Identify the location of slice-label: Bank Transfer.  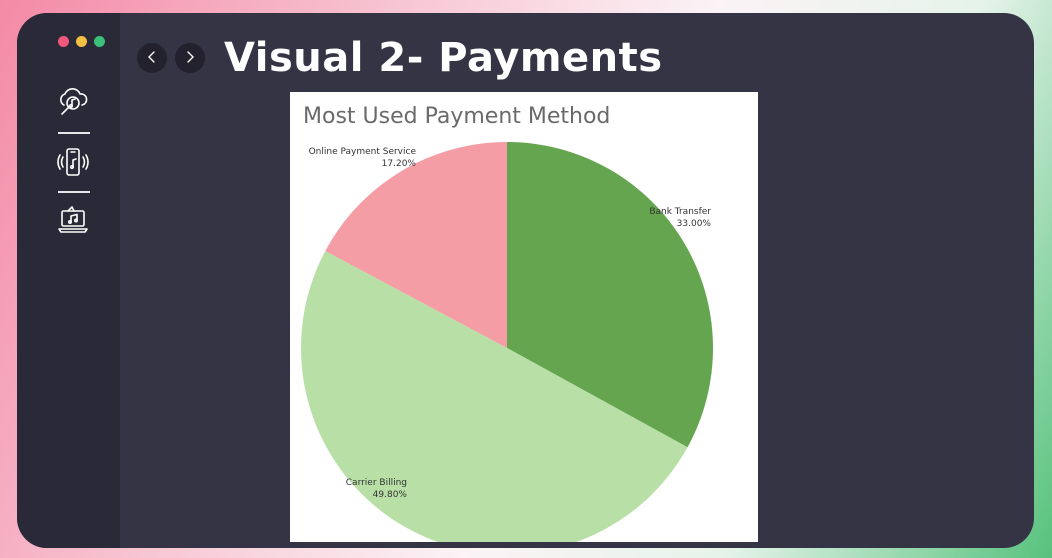
(680, 212).